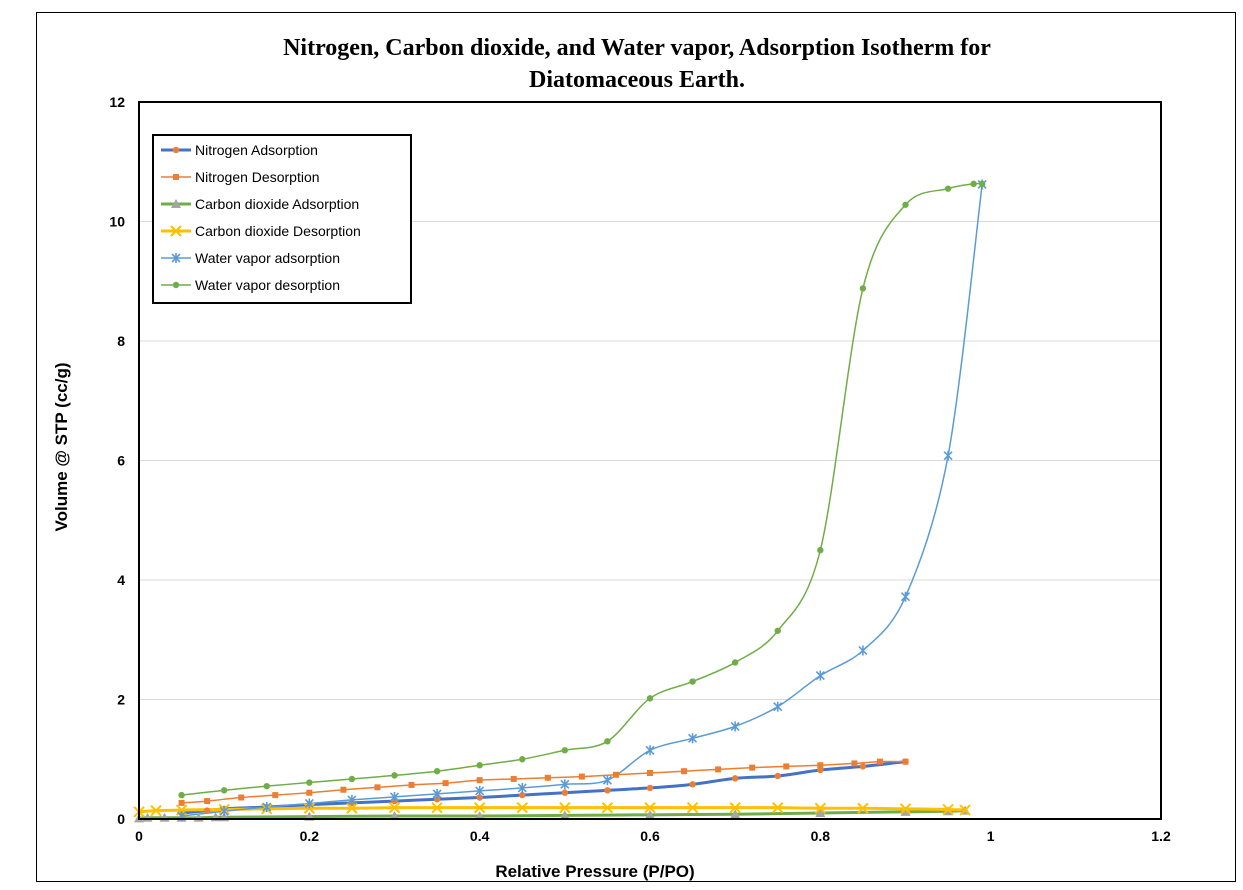  What do you see at coordinates (121, 700) in the screenshot?
I see `y-tick-label: 2` at bounding box center [121, 700].